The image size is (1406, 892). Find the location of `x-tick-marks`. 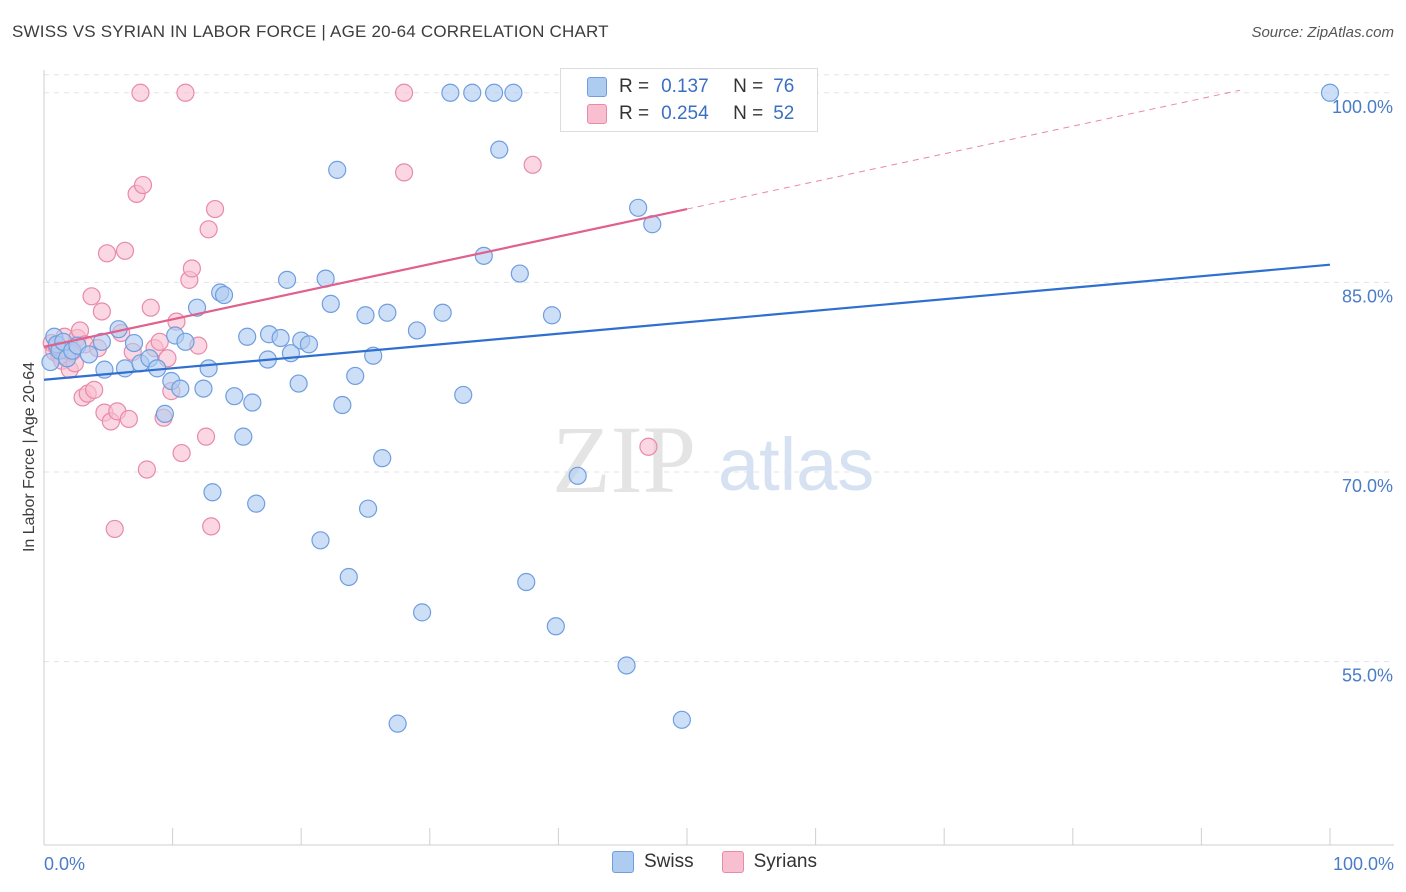

x-tick-marks is located at coordinates (687, 836).